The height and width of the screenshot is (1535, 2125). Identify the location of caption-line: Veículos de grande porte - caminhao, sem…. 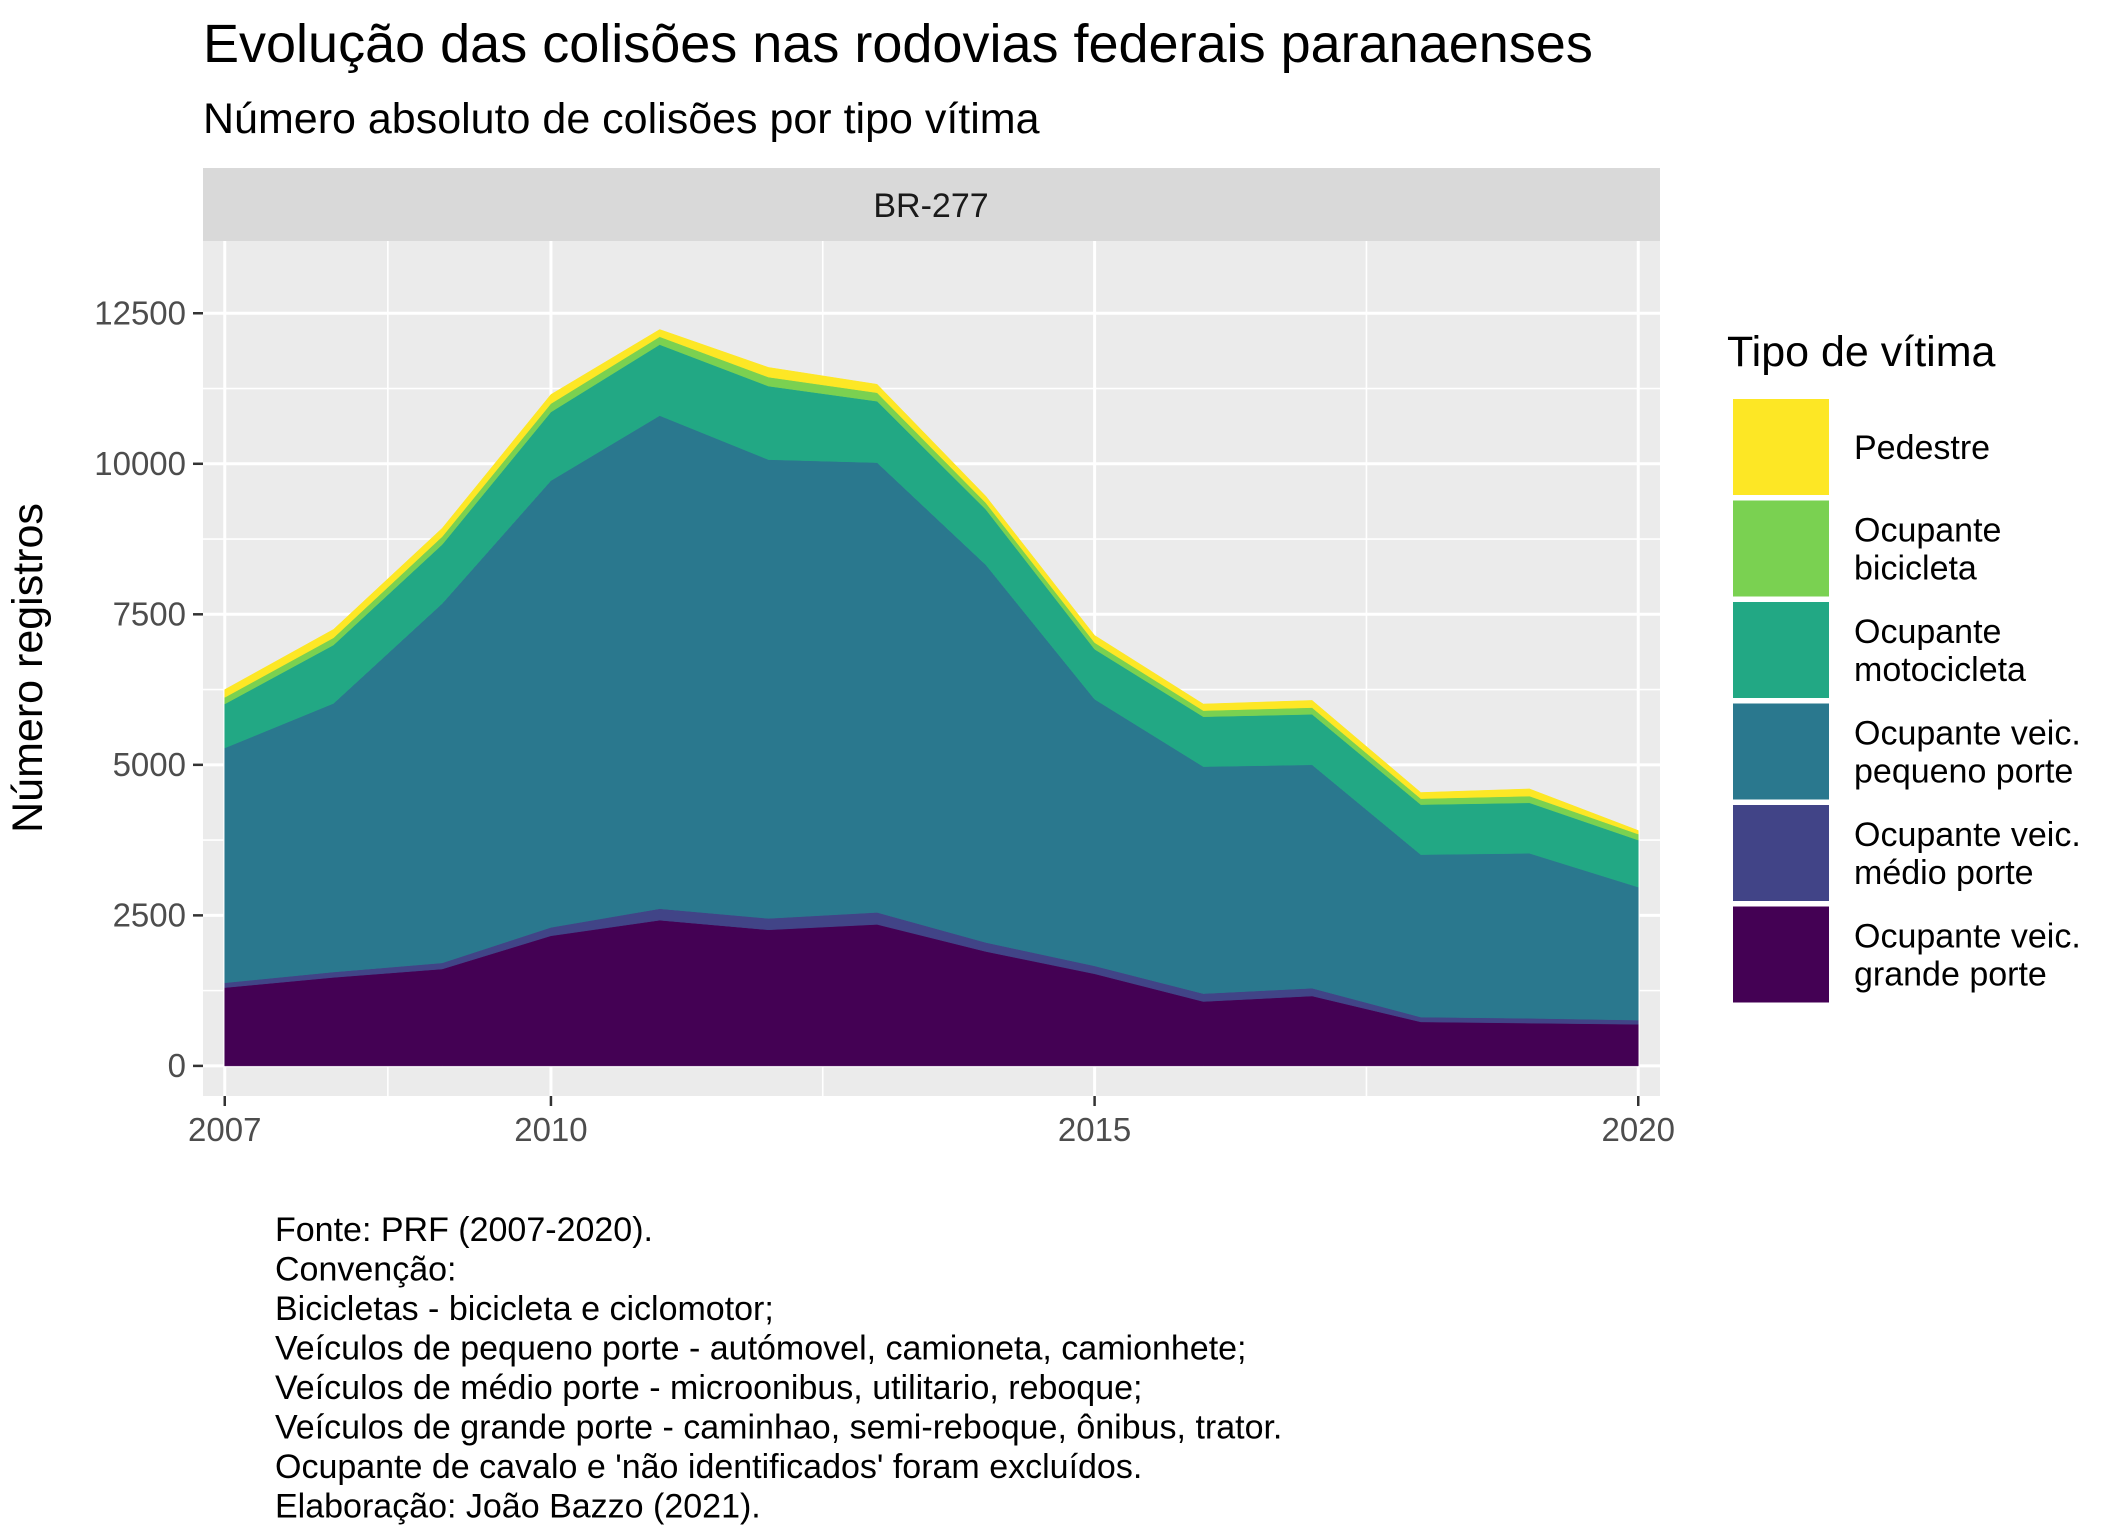
(778, 1428).